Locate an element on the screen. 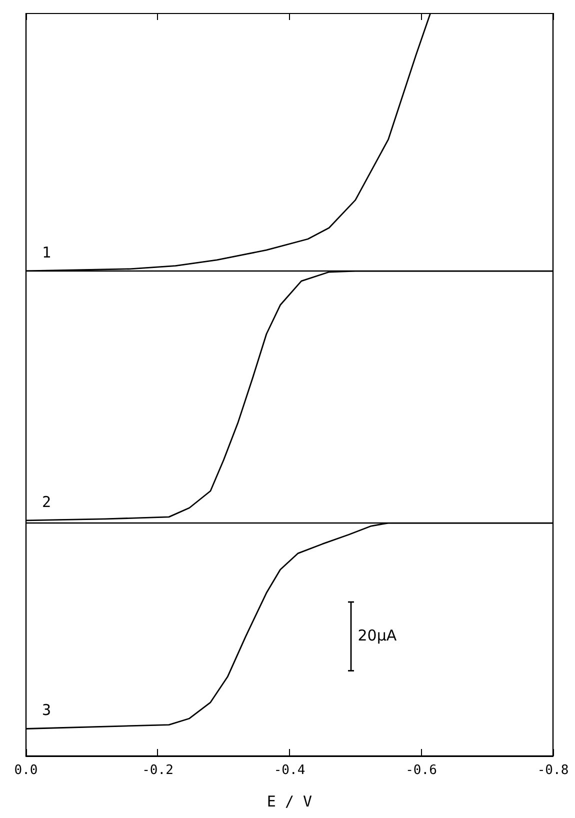 The image size is (575, 818). x-tick-label: -0.8 is located at coordinates (553, 770).